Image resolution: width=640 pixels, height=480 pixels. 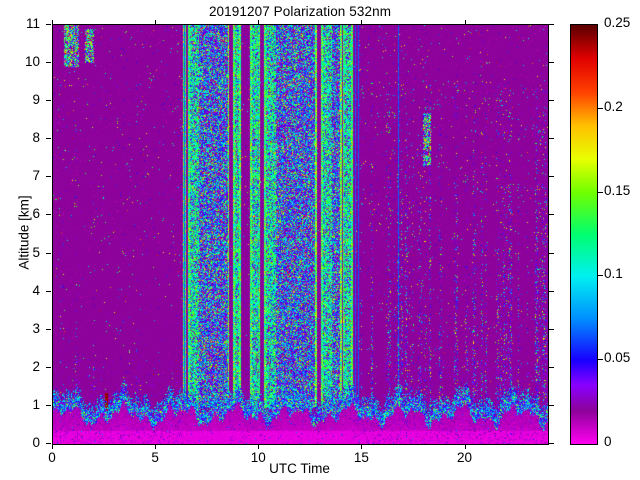 What do you see at coordinates (36, 100) in the screenshot?
I see `y-tick-label: 9` at bounding box center [36, 100].